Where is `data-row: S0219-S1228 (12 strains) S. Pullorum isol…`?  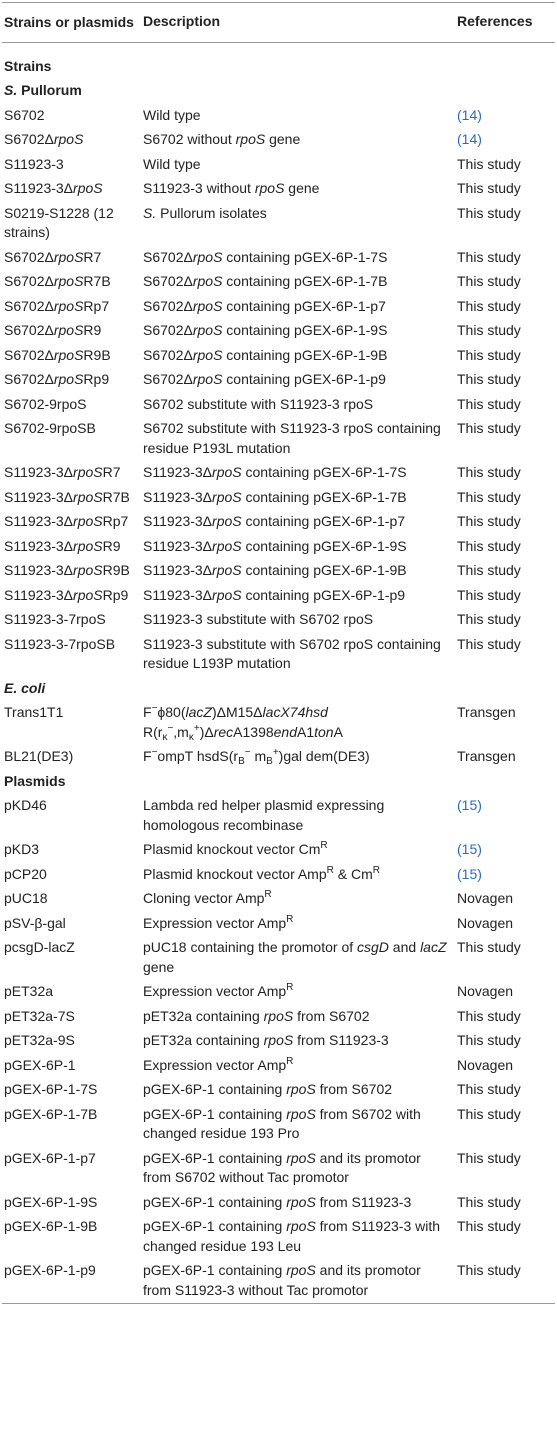 data-row: S0219-S1228 (12 strains) S. Pullorum isol… is located at coordinates (278, 223).